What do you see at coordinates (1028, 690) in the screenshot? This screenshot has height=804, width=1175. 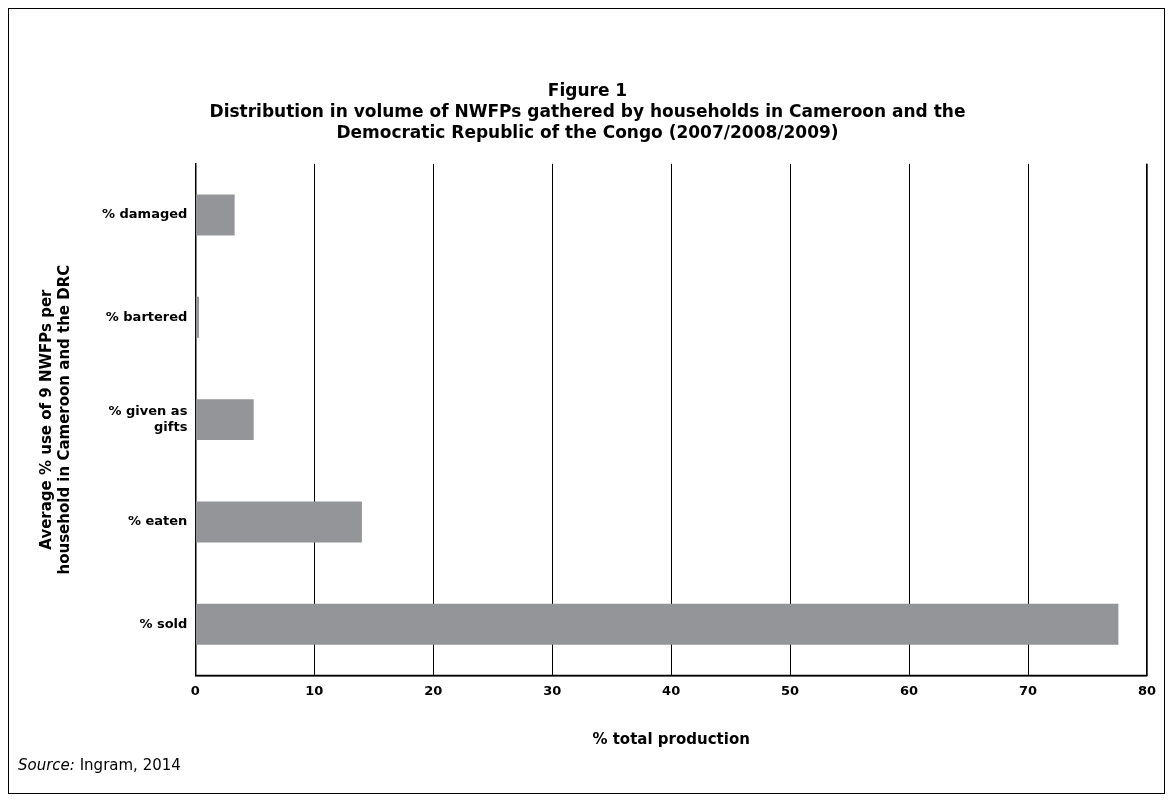 I see `x-tick-label: 70` at bounding box center [1028, 690].